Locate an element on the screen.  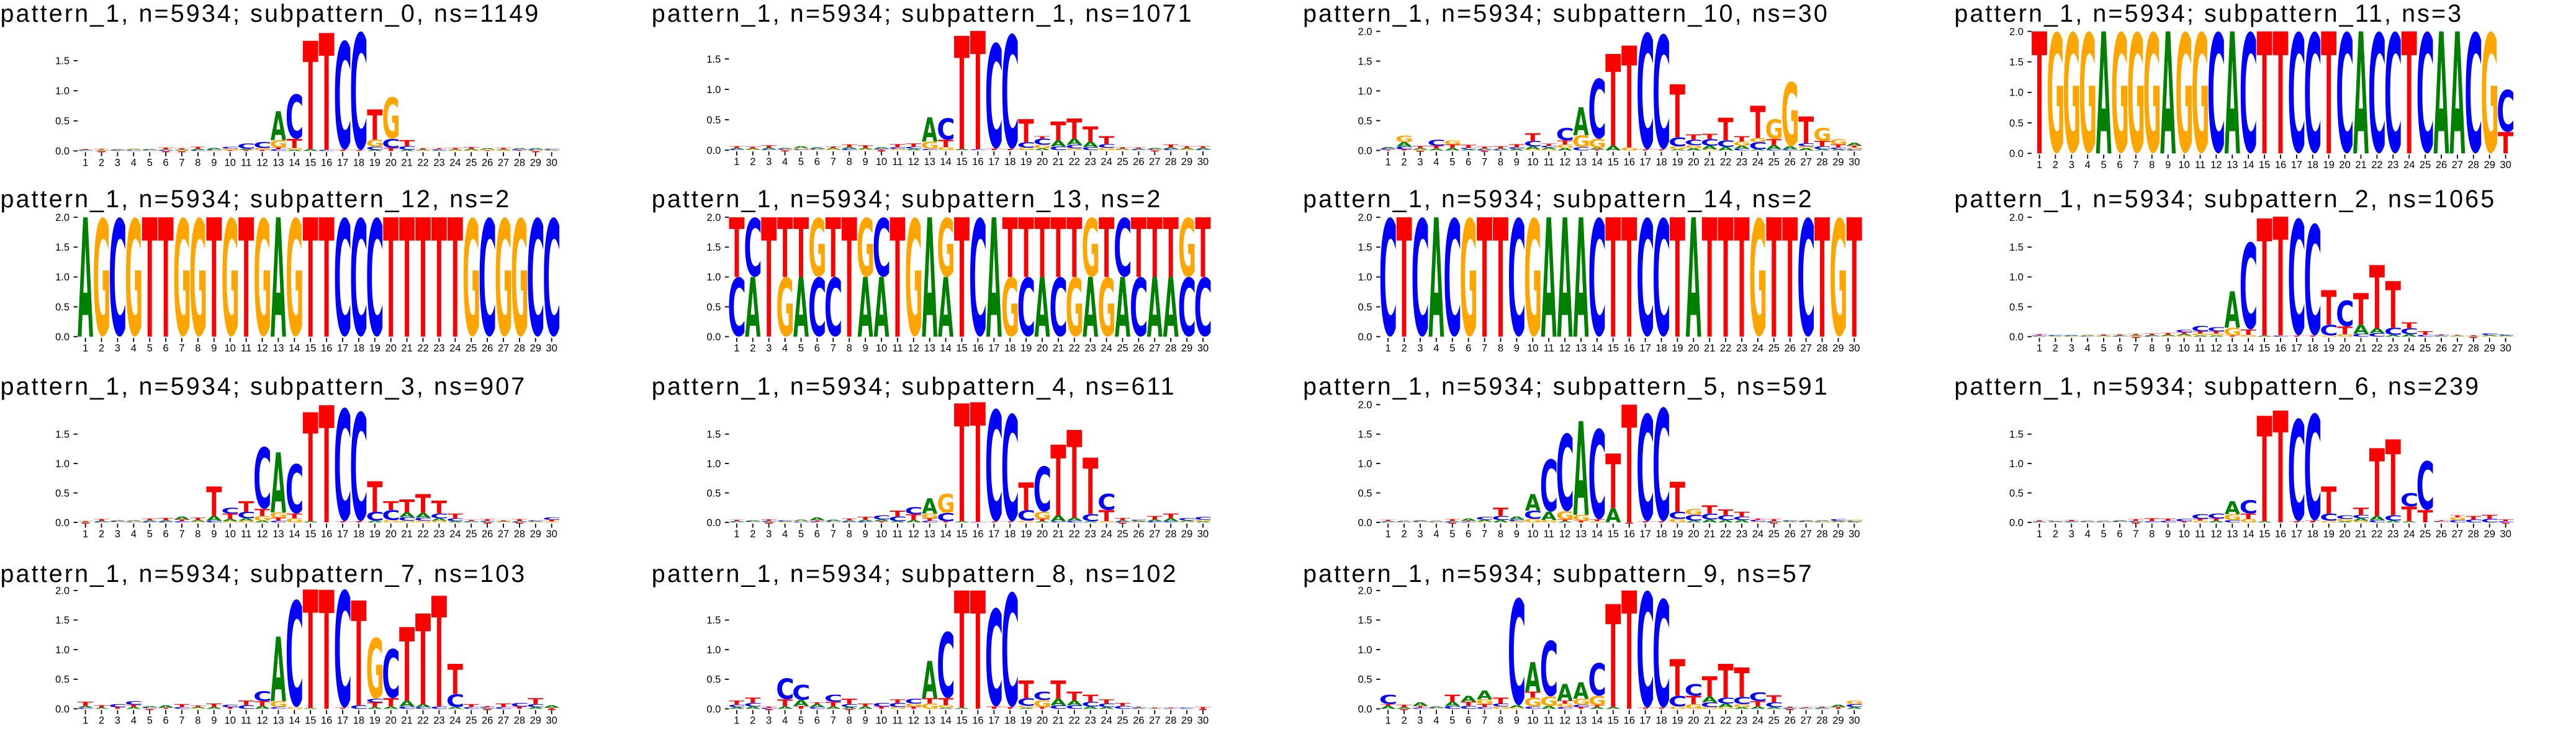
svg-text: 23 is located at coordinates (1090, 534).